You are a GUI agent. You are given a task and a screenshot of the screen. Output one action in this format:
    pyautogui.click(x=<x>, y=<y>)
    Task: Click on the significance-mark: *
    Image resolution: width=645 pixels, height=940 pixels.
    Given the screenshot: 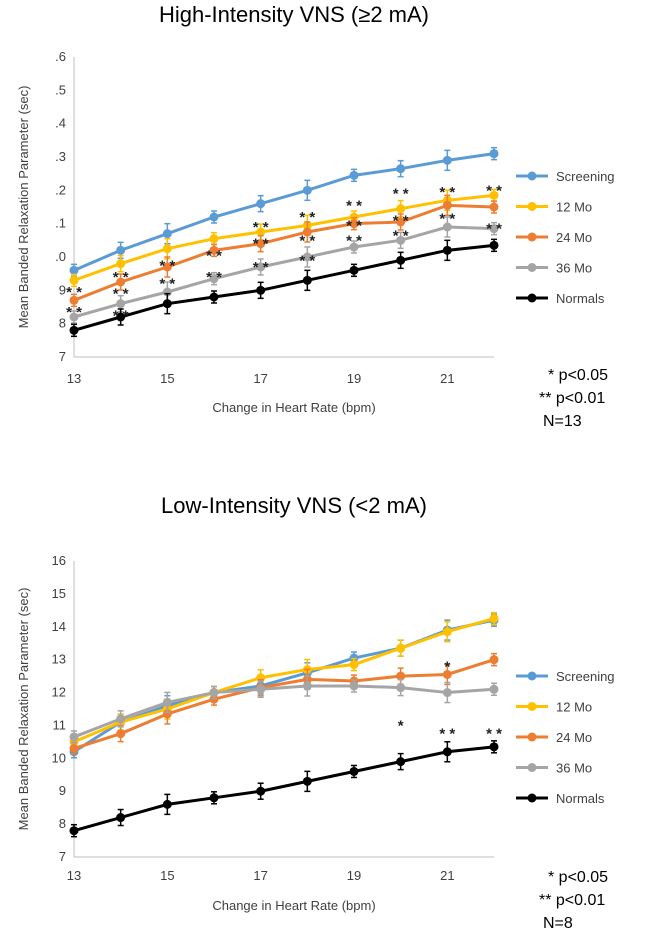 What is the action you would take?
    pyautogui.click(x=401, y=726)
    